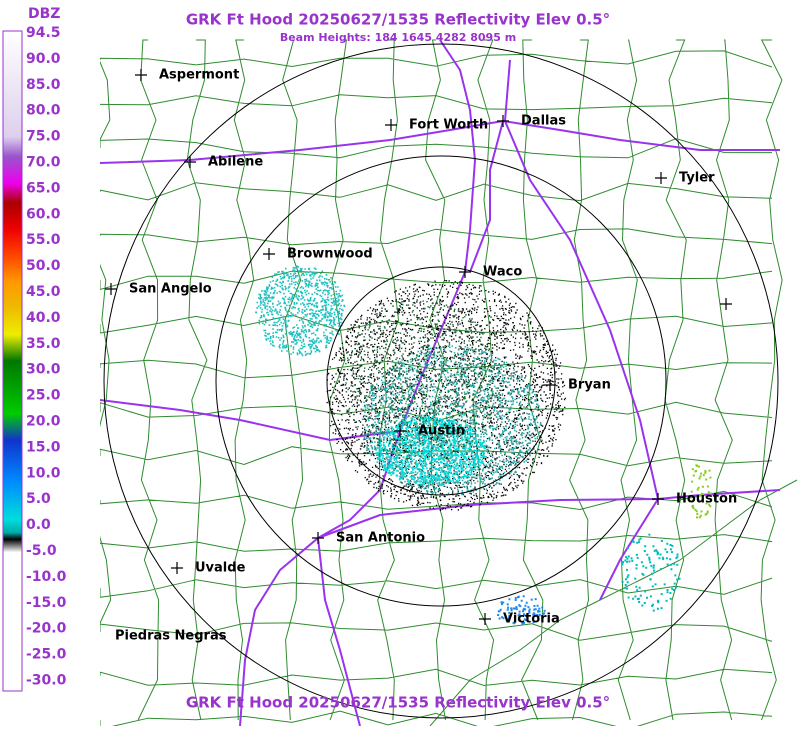 The width and height of the screenshot is (797, 730). I want to click on legend-label: -30.0, so click(46, 681).